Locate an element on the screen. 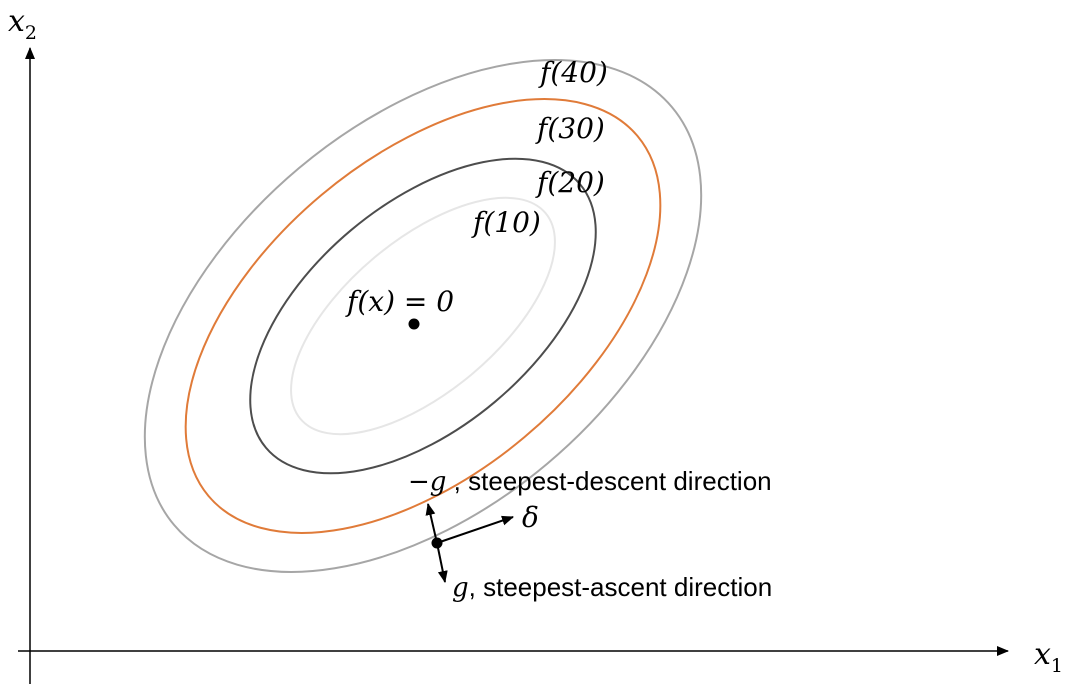  delta-arrow is located at coordinates (475, 529).